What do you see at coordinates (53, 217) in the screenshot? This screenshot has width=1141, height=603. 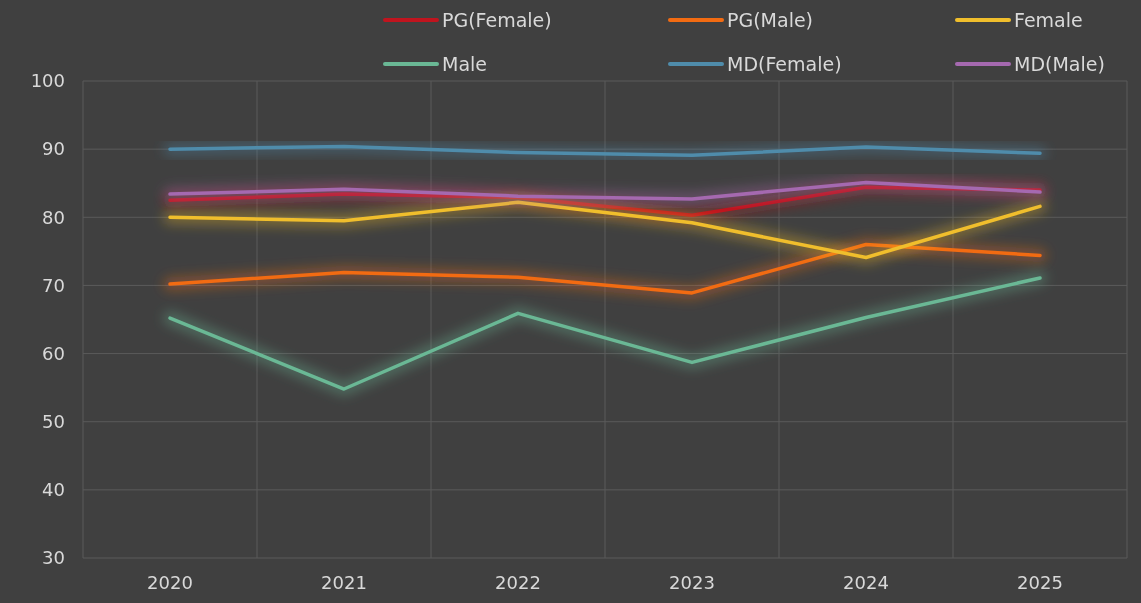 I see `y-tick-label: 80` at bounding box center [53, 217].